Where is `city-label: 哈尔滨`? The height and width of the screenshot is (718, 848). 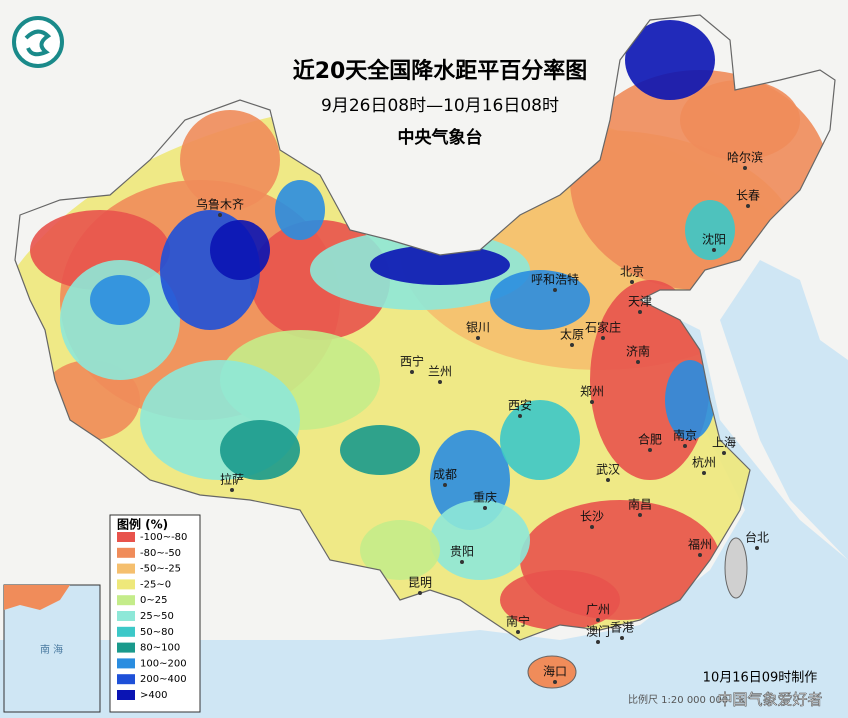 city-label: 哈尔滨 is located at coordinates (745, 157).